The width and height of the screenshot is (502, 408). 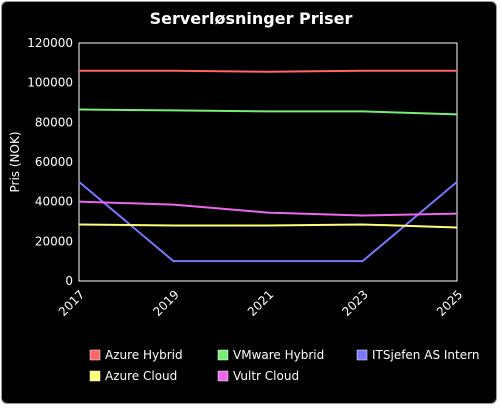 I want to click on y-tick-label: 40000, so click(x=54, y=202).